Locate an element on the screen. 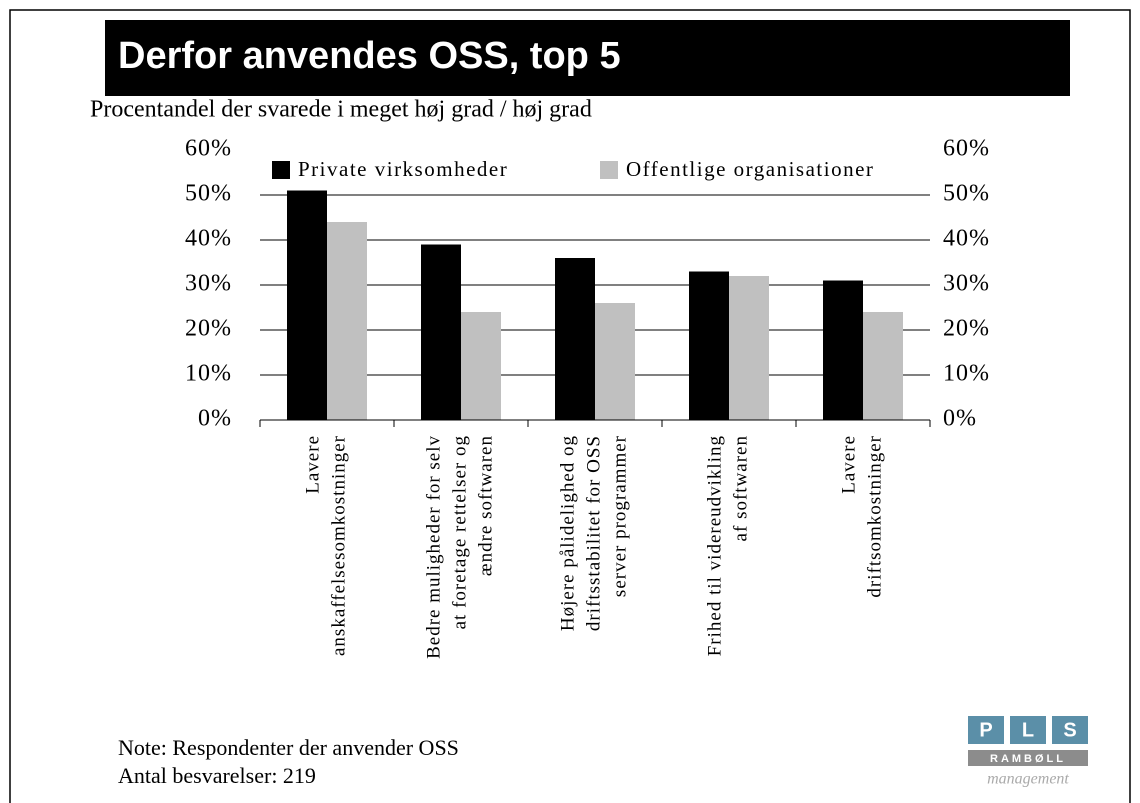 The height and width of the screenshot is (803, 1140). logo-company: RAMBØLL is located at coordinates (1028, 759).